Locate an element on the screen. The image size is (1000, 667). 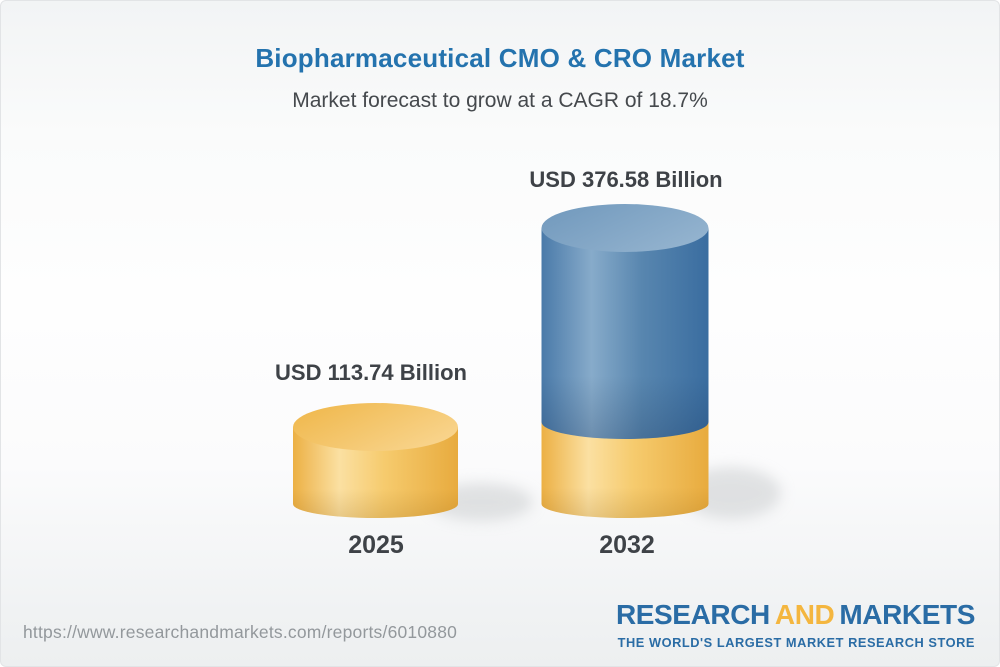
cylinder-2025-top is located at coordinates (375, 427).